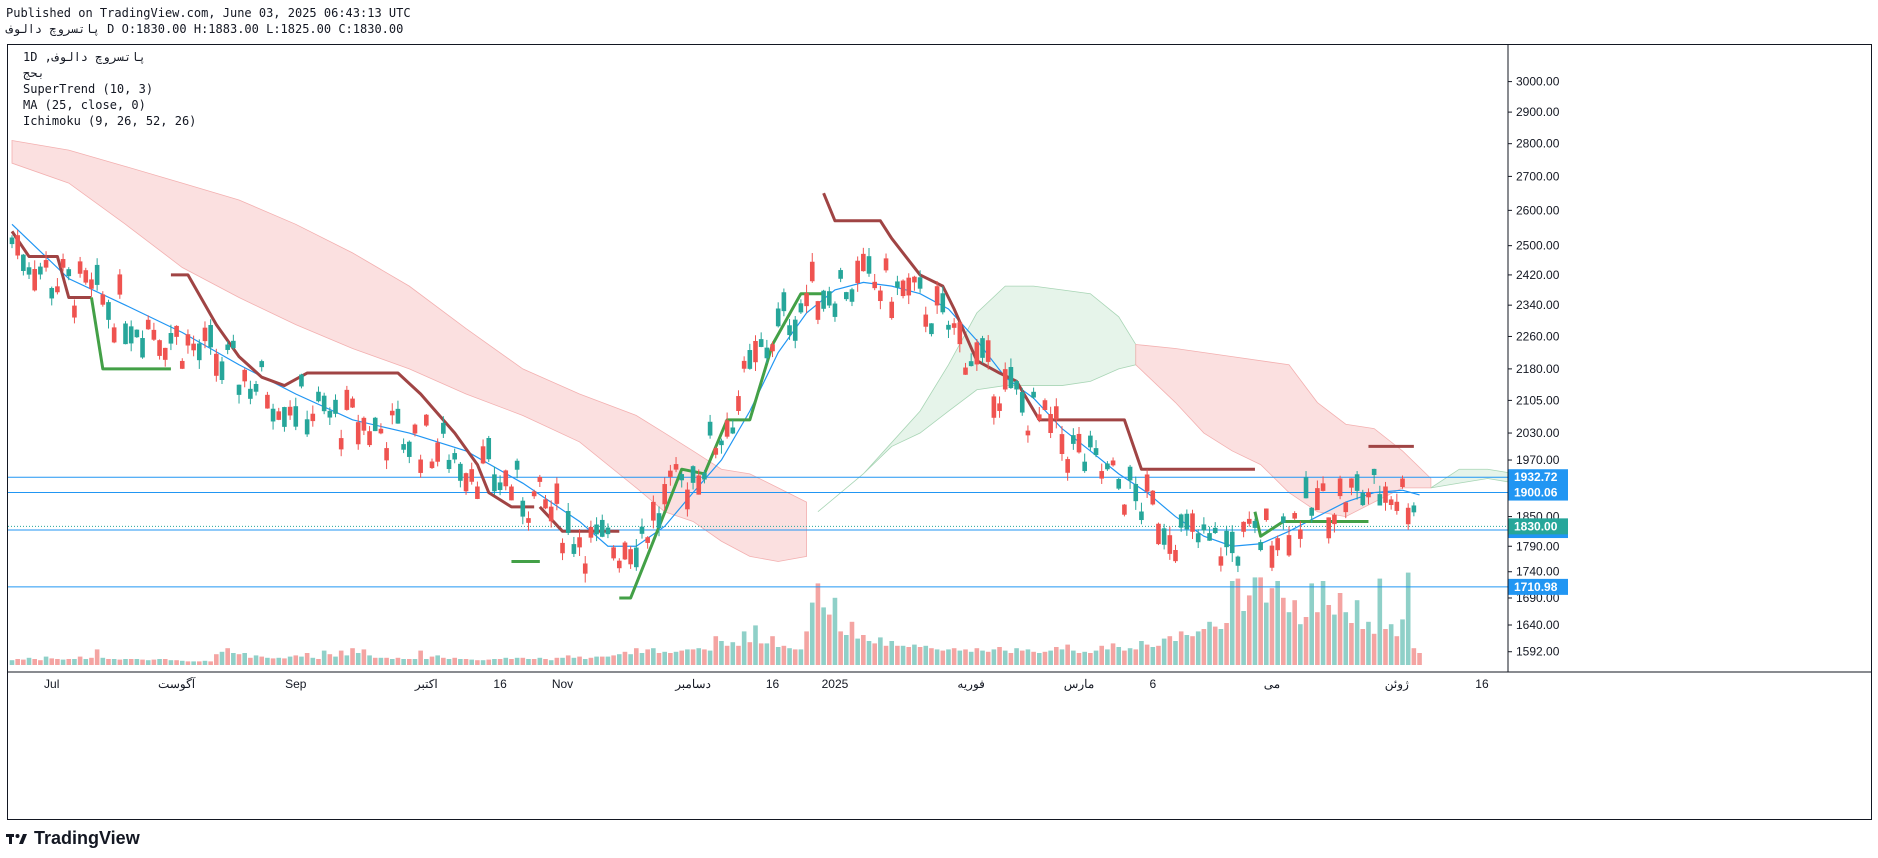  I want to click on y-tick-label: 3000.00, so click(1538, 82).